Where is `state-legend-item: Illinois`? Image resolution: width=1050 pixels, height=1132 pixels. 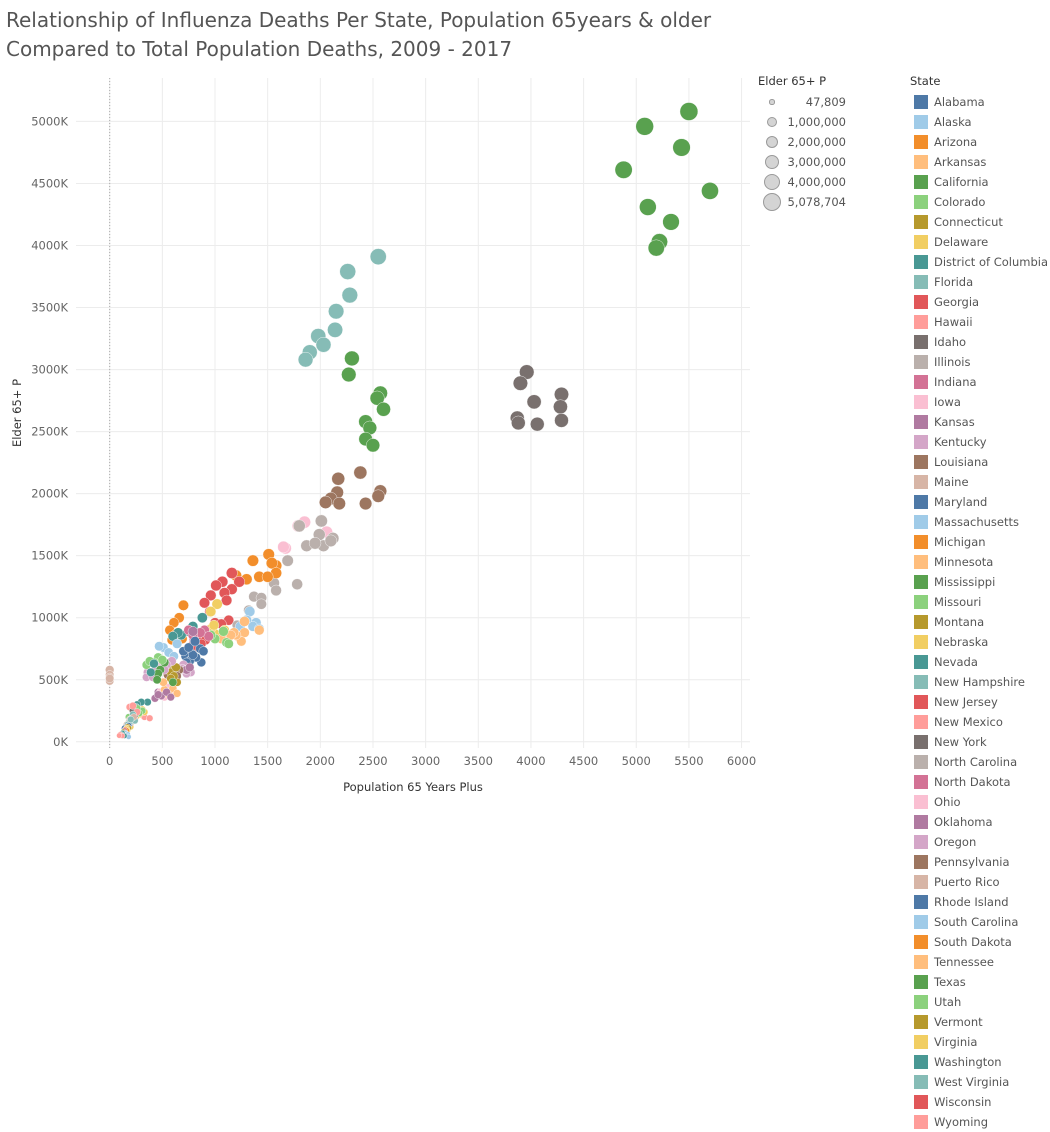 state-legend-item: Illinois is located at coordinates (980, 362).